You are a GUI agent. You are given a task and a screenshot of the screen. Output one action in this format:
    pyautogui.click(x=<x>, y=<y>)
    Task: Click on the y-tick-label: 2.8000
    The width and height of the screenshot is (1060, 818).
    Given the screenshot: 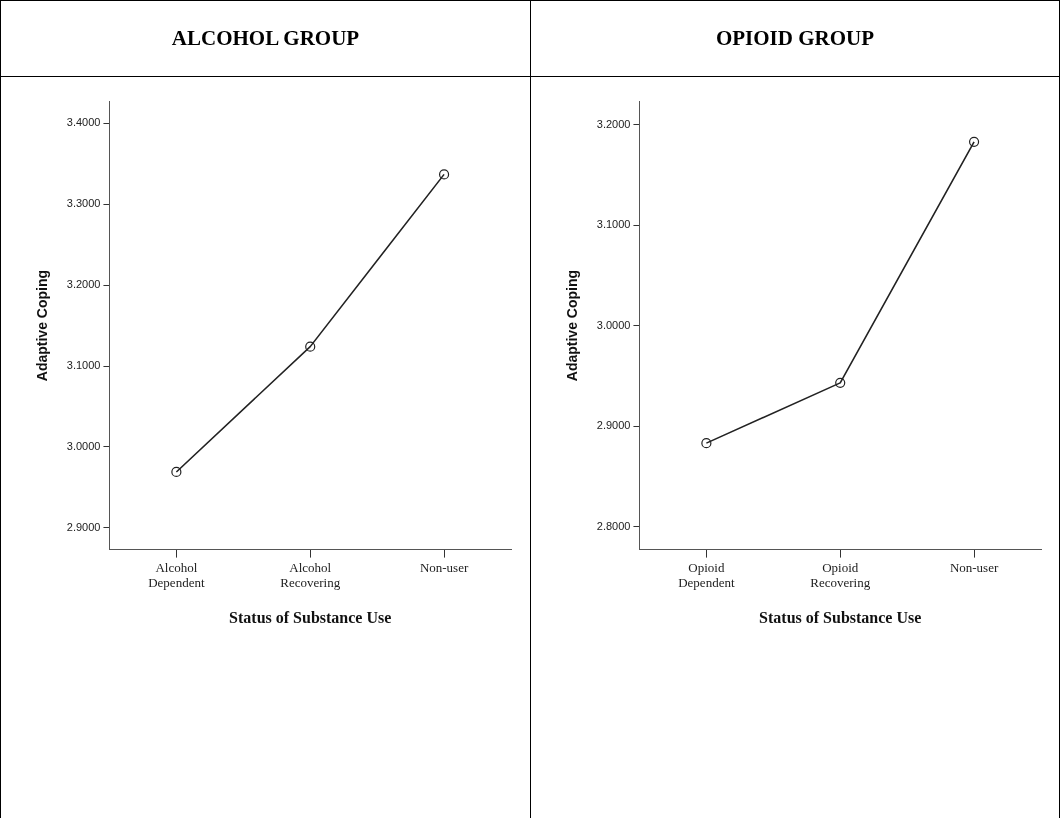 What is the action you would take?
    pyautogui.click(x=613, y=525)
    